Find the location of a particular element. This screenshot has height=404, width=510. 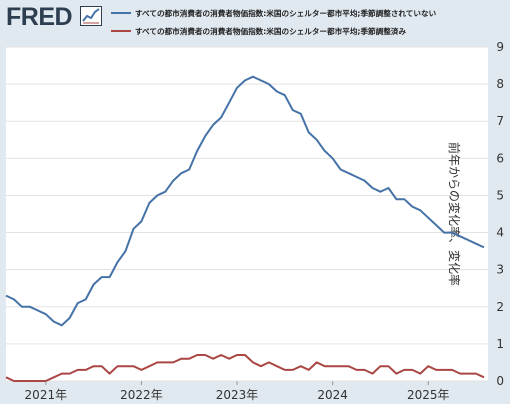

y-tick-label: 5 is located at coordinates (500, 195).